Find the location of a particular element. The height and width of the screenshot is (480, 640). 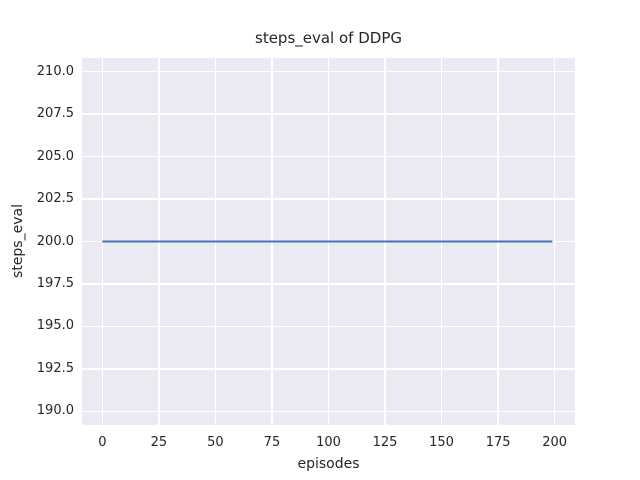

x-tick-label: 25 is located at coordinates (159, 442).